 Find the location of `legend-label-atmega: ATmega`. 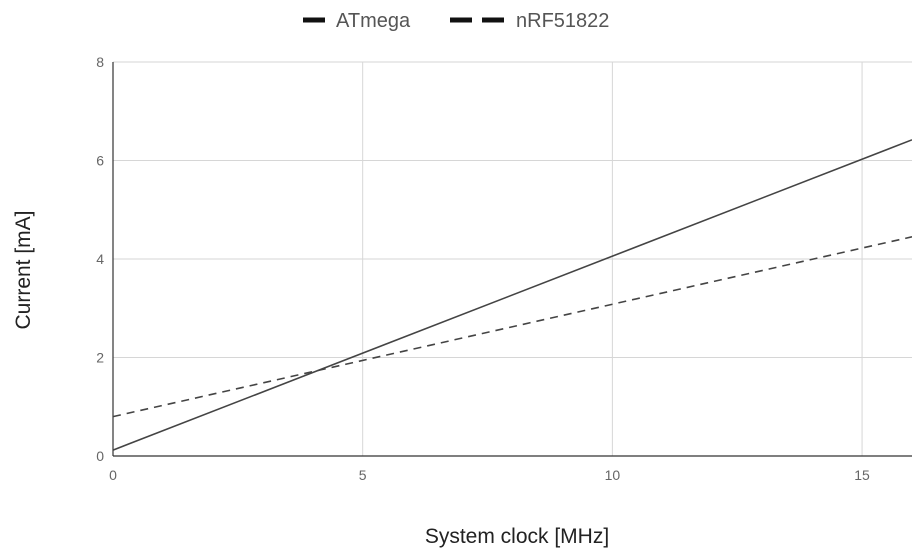

legend-label-atmega: ATmega is located at coordinates (373, 21).